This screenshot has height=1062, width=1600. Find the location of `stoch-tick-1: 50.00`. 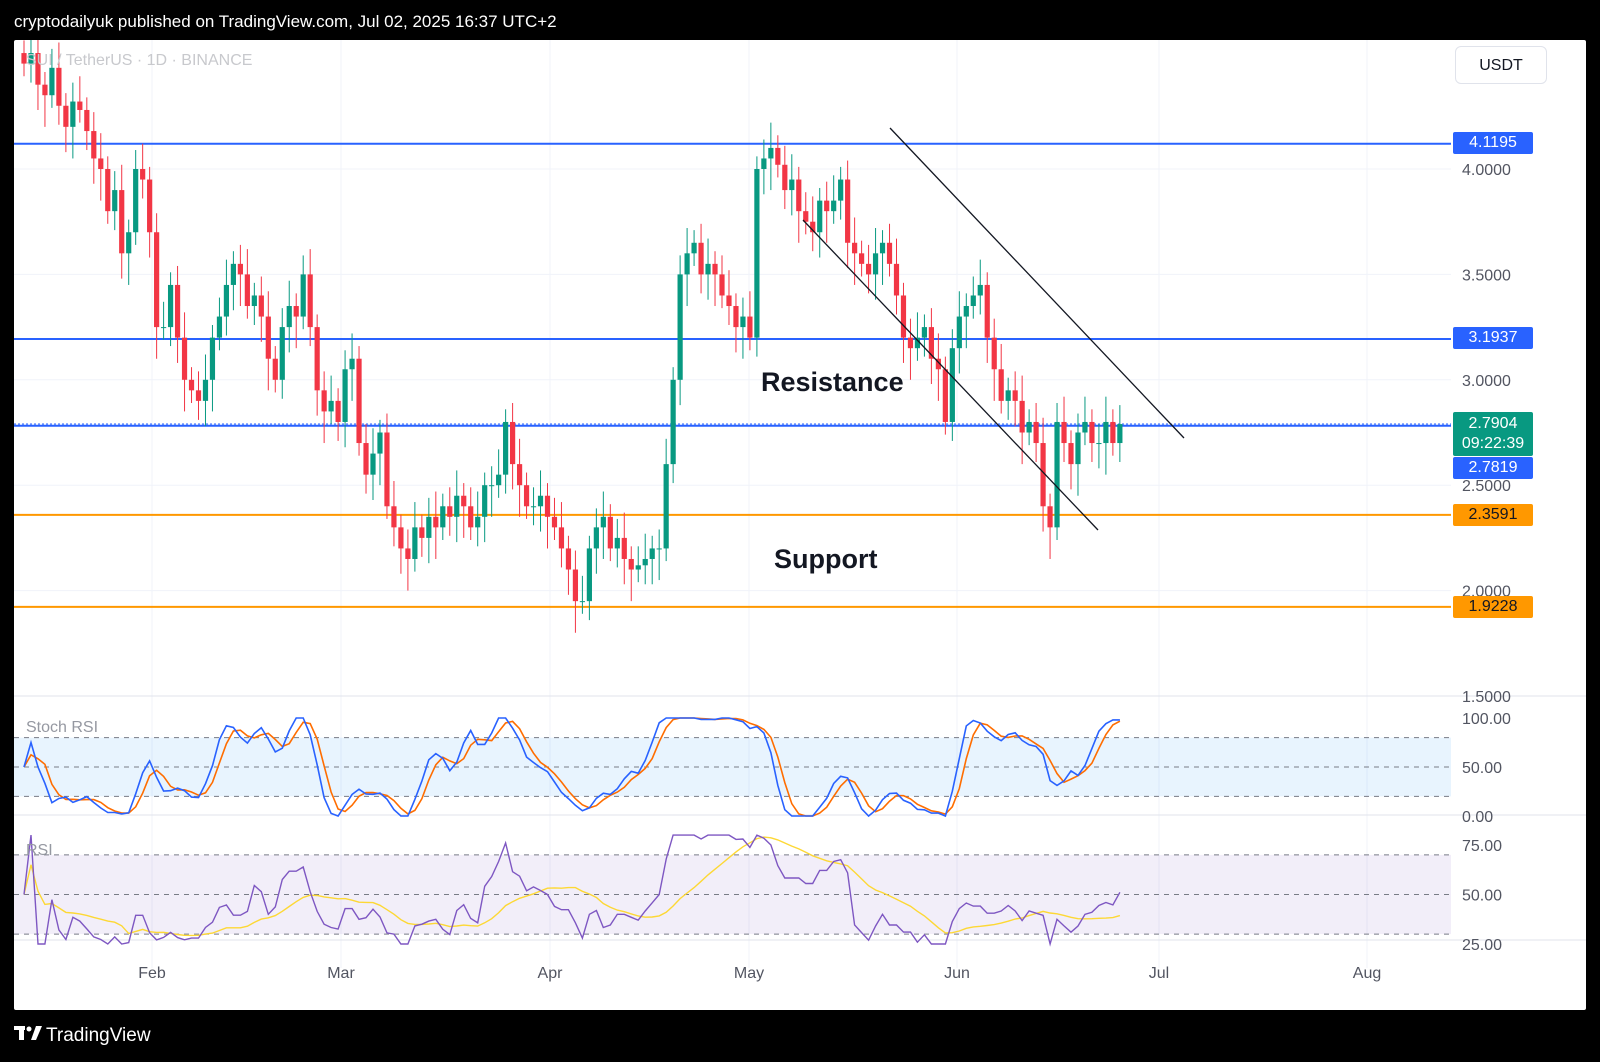

stoch-tick-1: 50.00 is located at coordinates (1482, 768).